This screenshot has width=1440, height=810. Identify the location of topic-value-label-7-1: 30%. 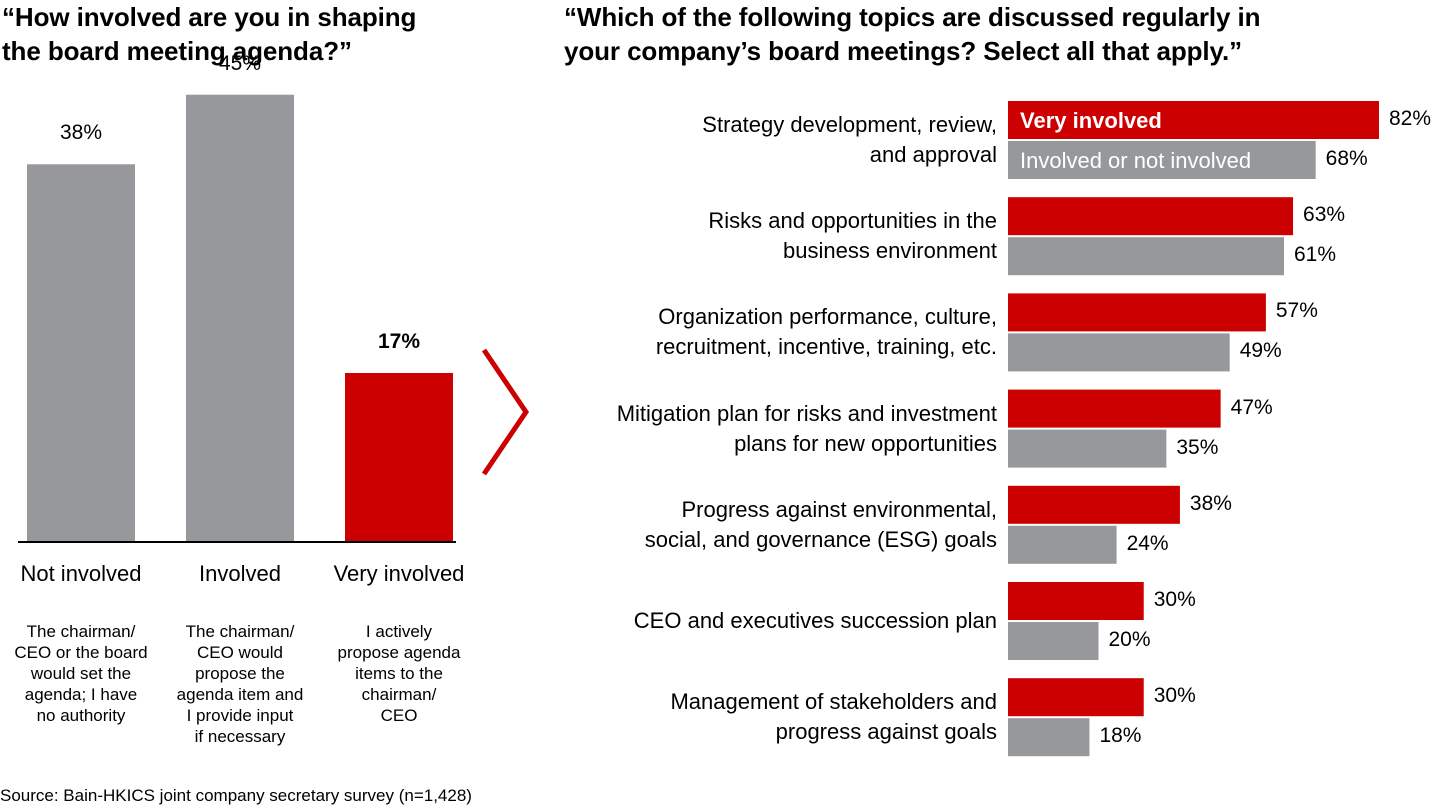
(1174, 696).